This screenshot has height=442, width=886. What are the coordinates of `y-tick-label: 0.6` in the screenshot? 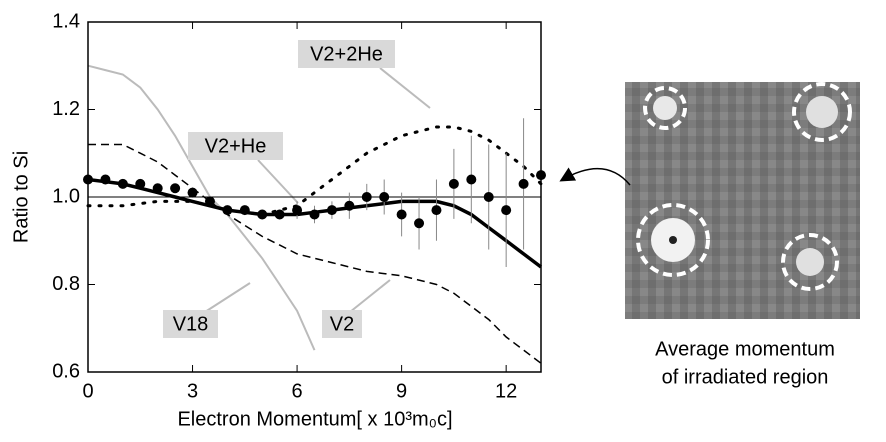 It's located at (66, 371).